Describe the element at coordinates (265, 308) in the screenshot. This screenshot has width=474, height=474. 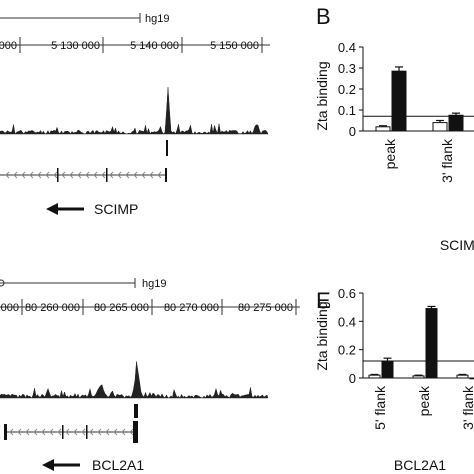
I see `ruler-tick-label: 80 275 000` at that location.